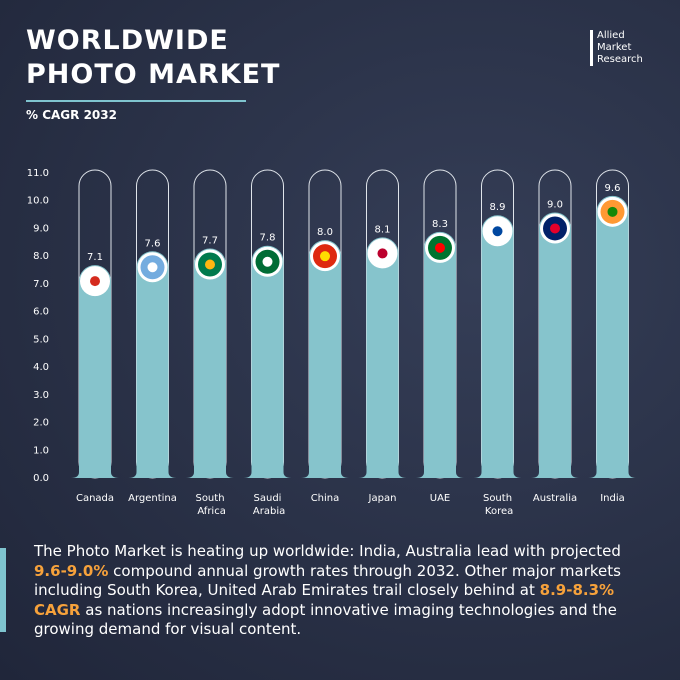  What do you see at coordinates (210, 511) in the screenshot?
I see `x-tick-label-line: Africa` at bounding box center [210, 511].